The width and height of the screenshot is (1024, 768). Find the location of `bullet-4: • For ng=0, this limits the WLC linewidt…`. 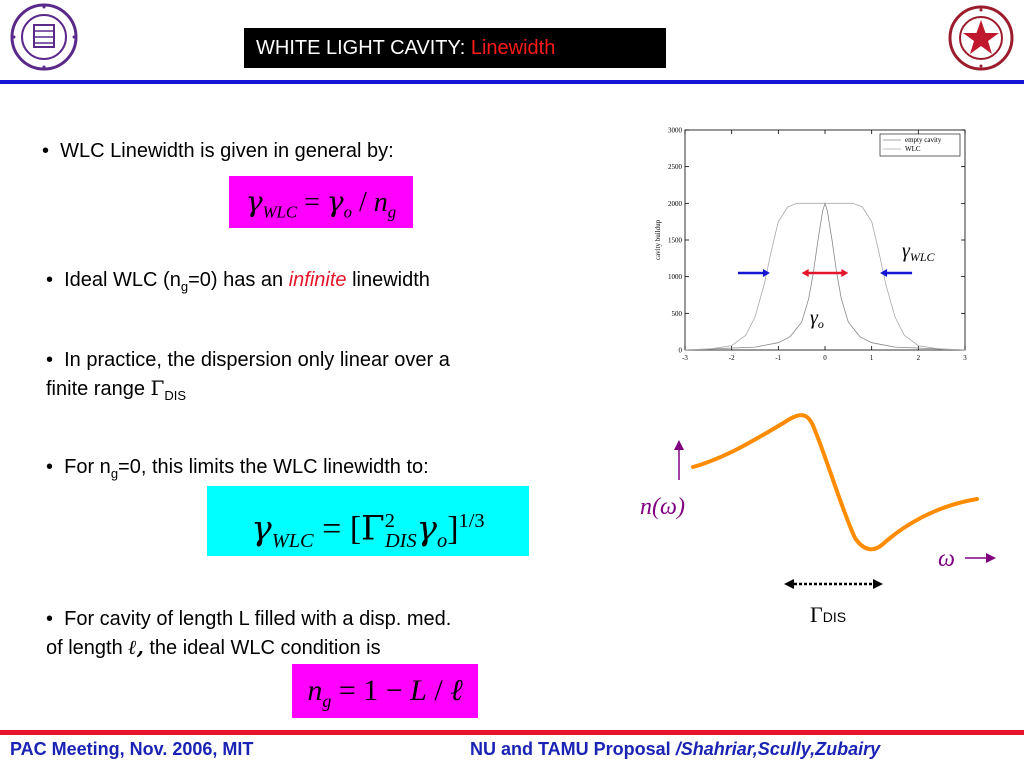

bullet-4: • For ng=0, this limits the WLC linewidt… is located at coordinates (237, 468).